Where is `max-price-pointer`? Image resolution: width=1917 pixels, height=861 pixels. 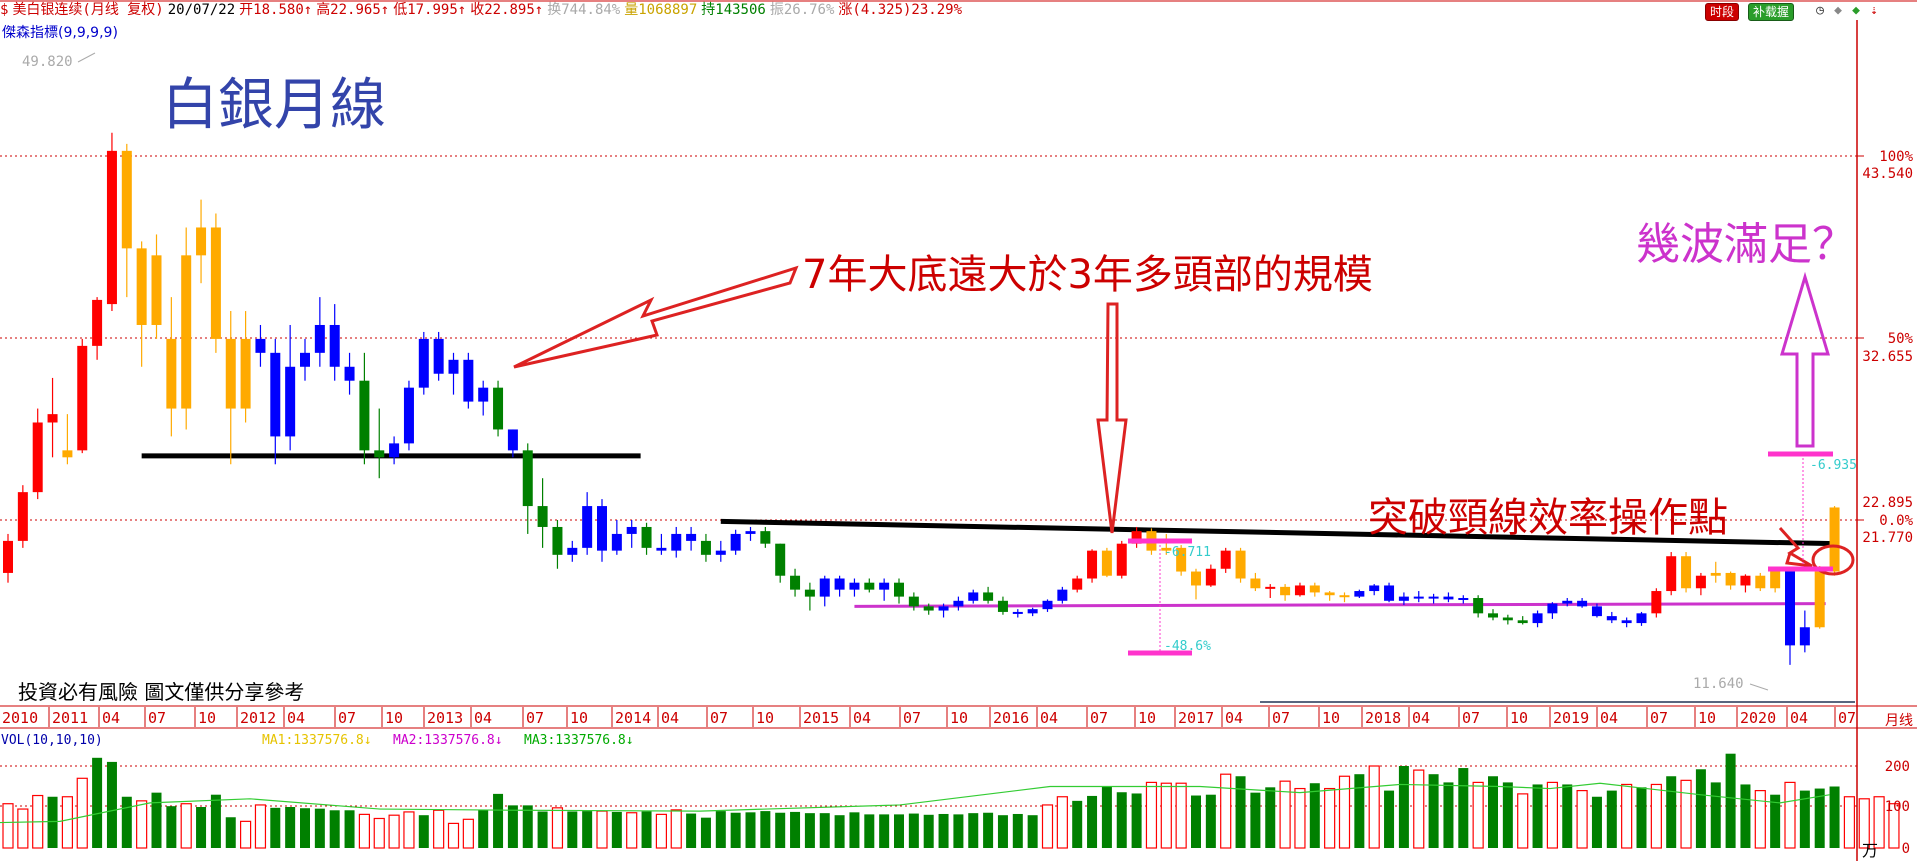
max-price-pointer is located at coordinates (86, 57).